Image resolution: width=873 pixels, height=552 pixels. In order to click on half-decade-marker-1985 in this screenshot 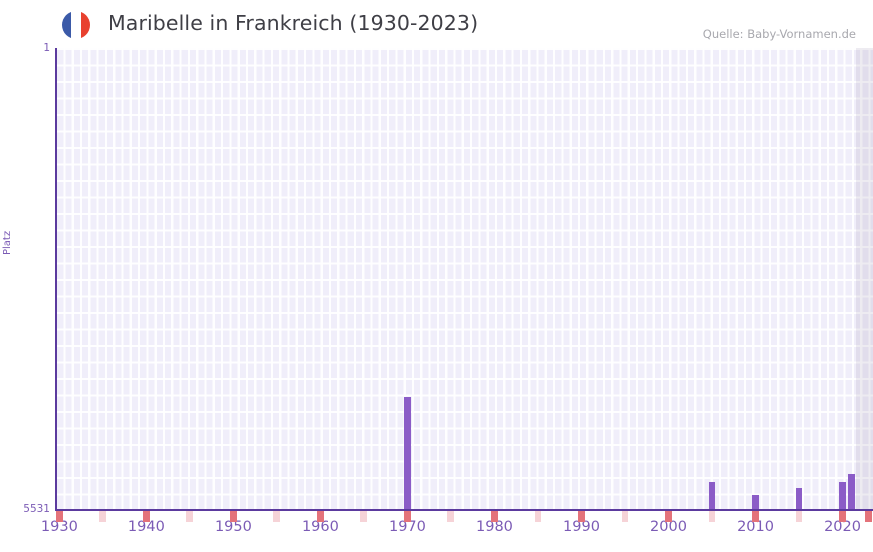, I will do `click(538, 516)`.